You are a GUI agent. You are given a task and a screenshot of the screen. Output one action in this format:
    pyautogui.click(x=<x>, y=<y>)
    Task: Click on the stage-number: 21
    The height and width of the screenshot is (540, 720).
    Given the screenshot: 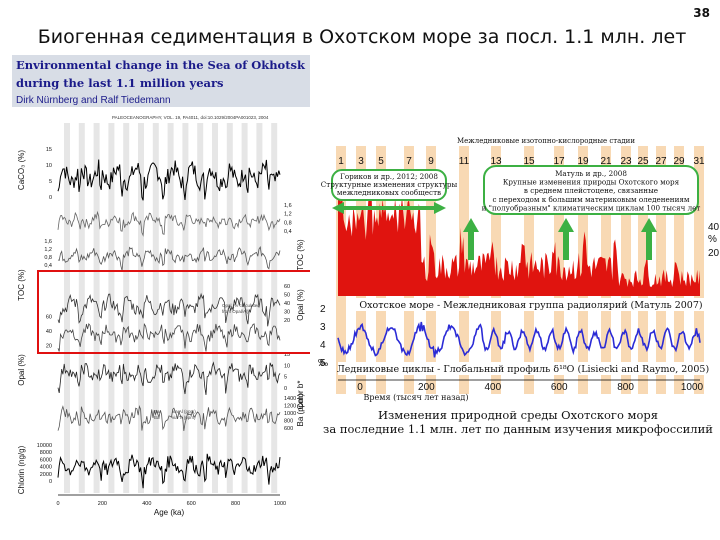 What is the action you would take?
    pyautogui.click(x=606, y=161)
    